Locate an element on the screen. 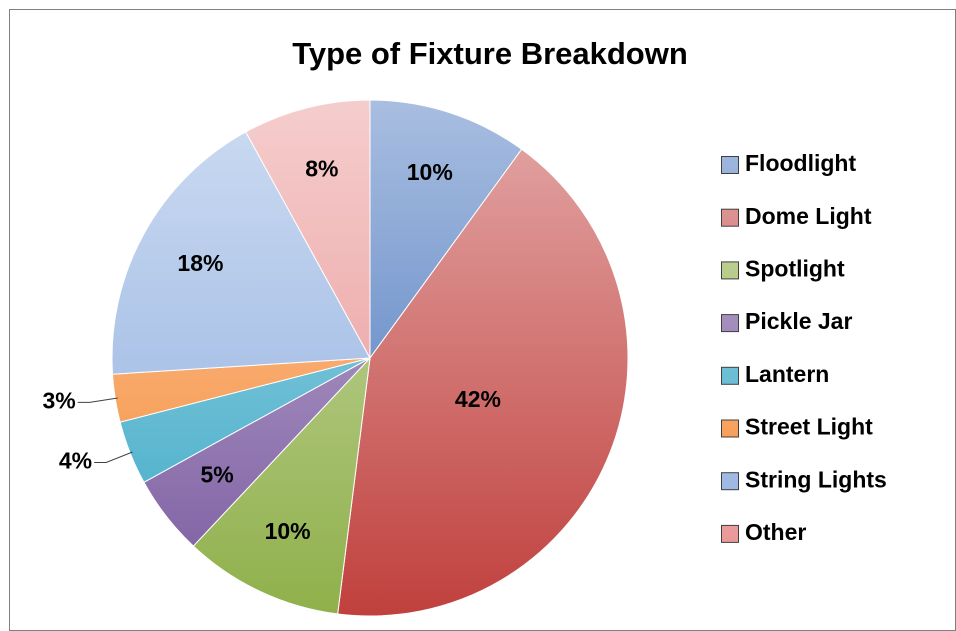 The width and height of the screenshot is (956, 631). data-label: 8% is located at coordinates (321, 169).